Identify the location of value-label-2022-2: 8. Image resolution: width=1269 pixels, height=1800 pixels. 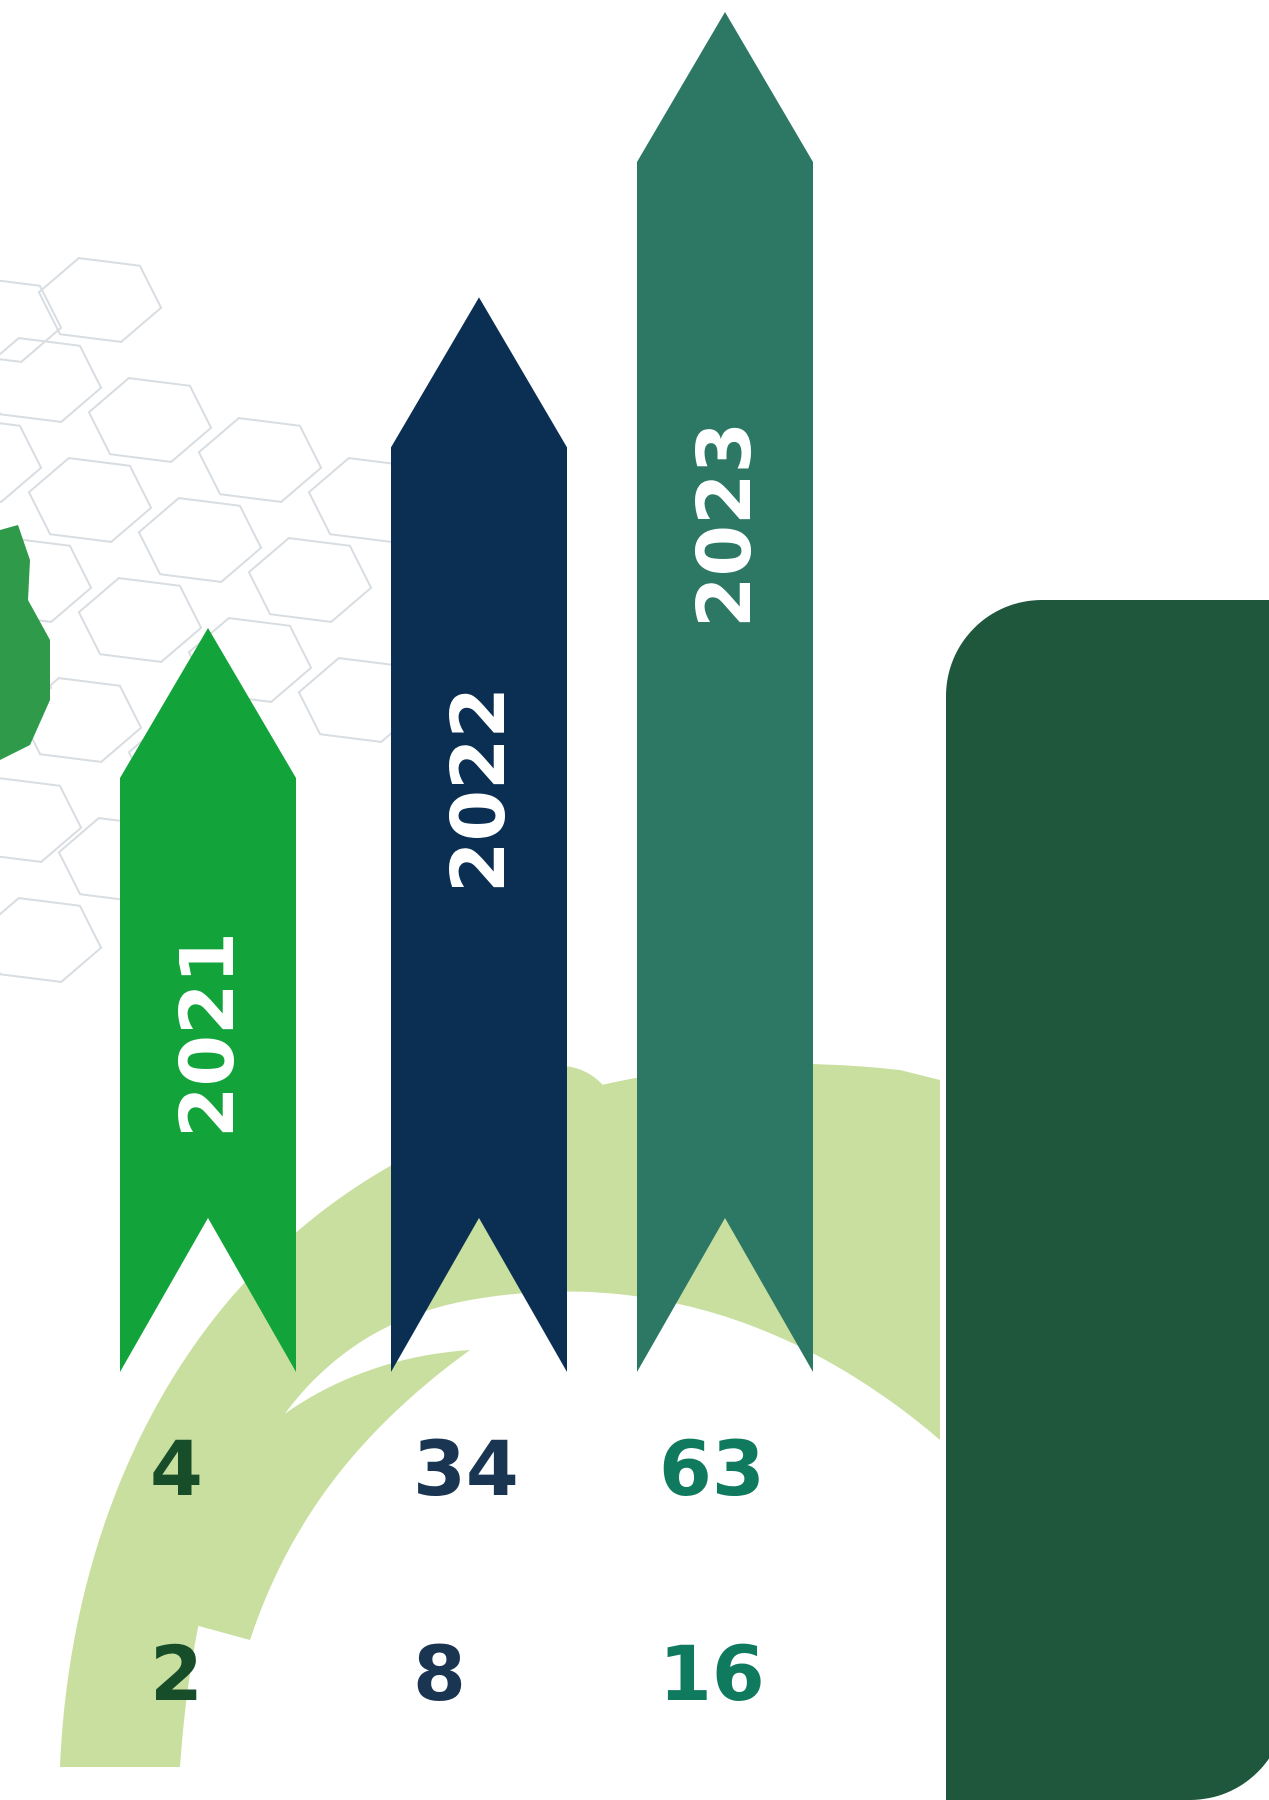
(439, 1673).